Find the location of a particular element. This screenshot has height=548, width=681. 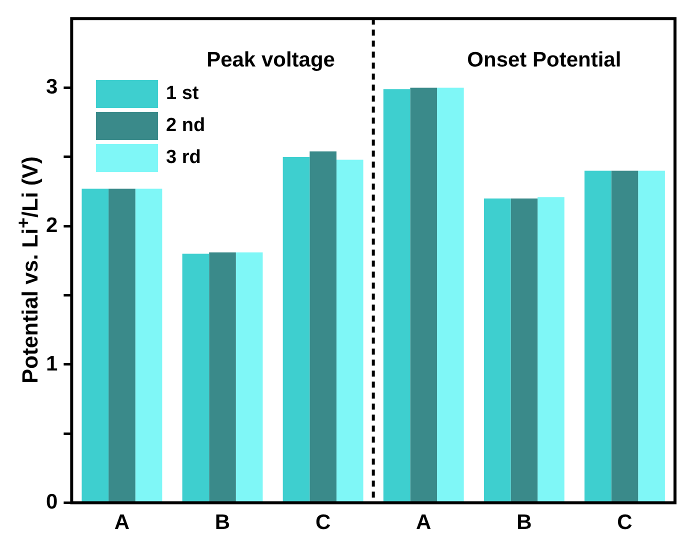

y-tick-label: 2 is located at coordinates (52, 225).